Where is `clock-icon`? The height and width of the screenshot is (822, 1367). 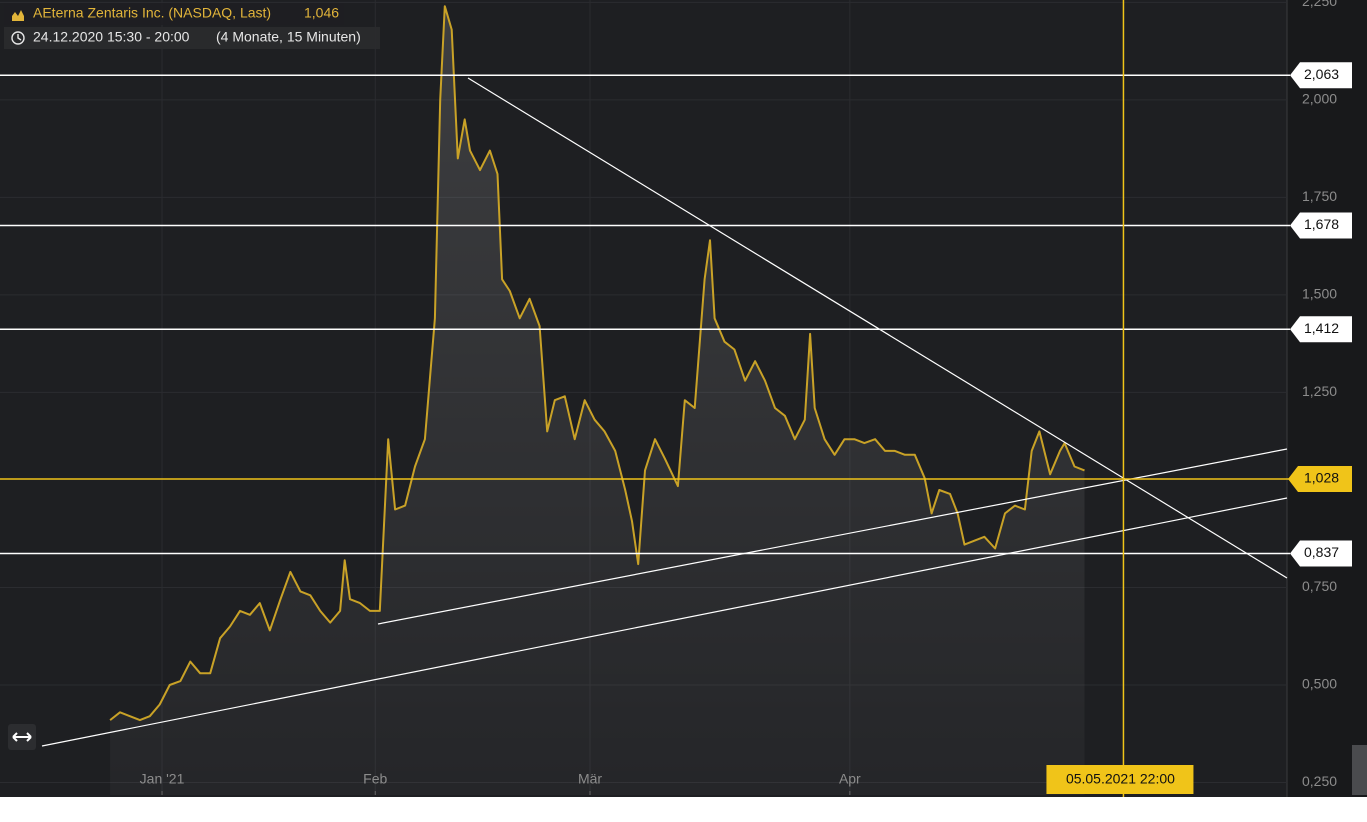
clock-icon is located at coordinates (18, 38).